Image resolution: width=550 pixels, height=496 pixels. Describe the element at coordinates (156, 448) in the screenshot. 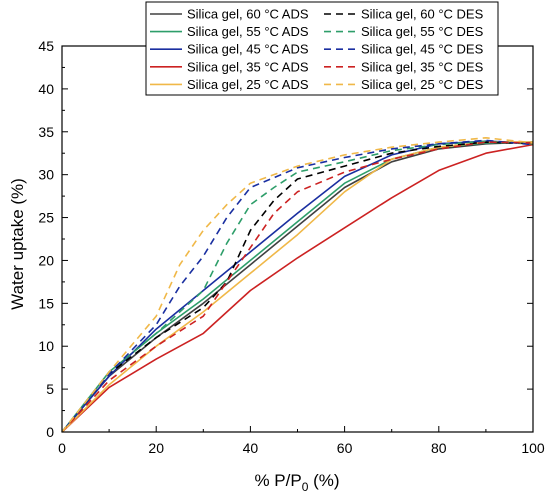

I see `x-tick-label: 20` at that location.